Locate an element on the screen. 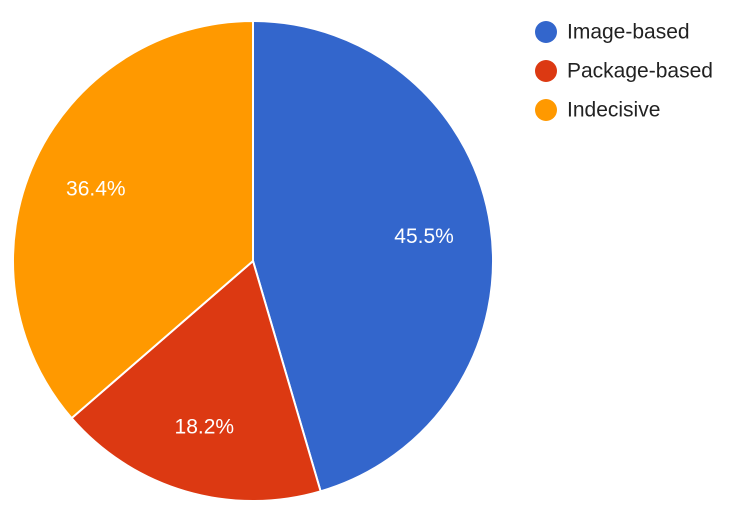  legend: Image-based Package-based Indecisive is located at coordinates (624, 71).